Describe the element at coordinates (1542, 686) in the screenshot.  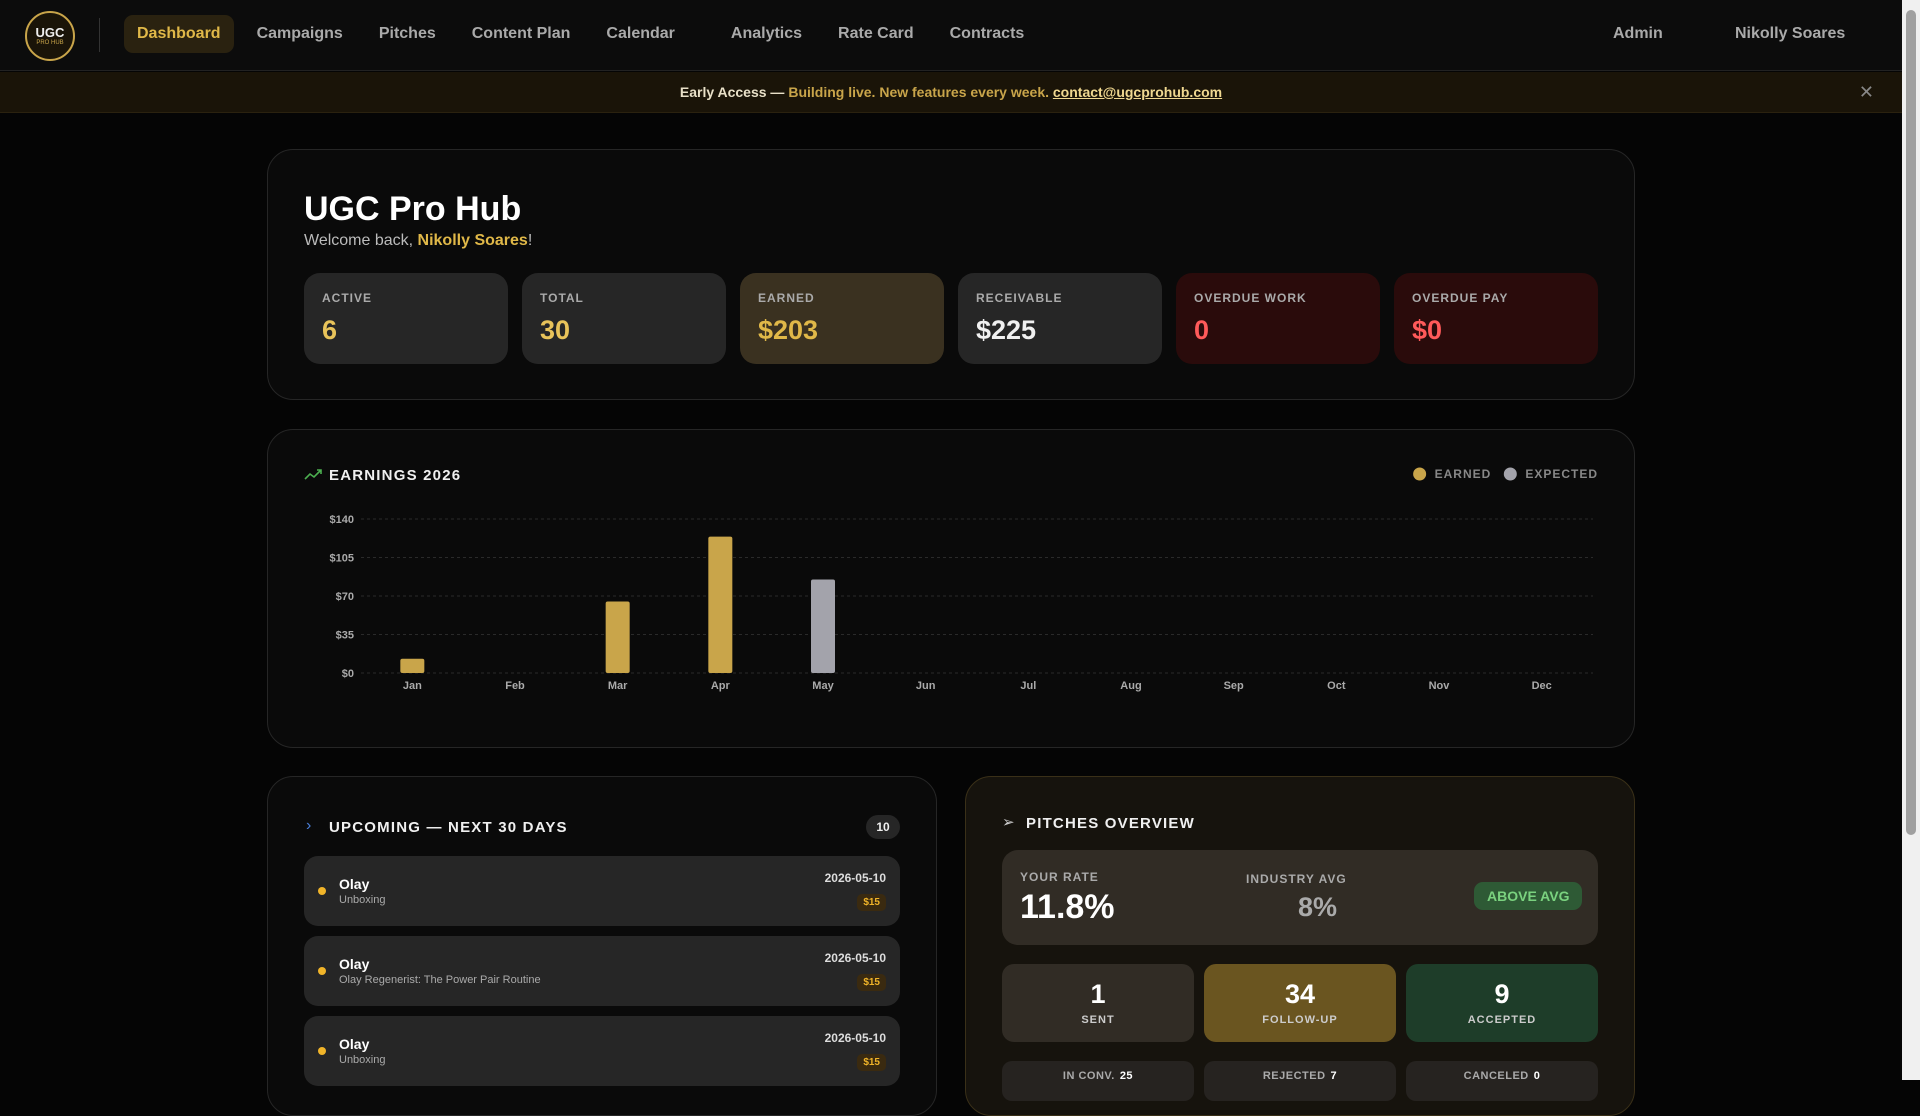
I see `x-tick-label: Dec` at that location.